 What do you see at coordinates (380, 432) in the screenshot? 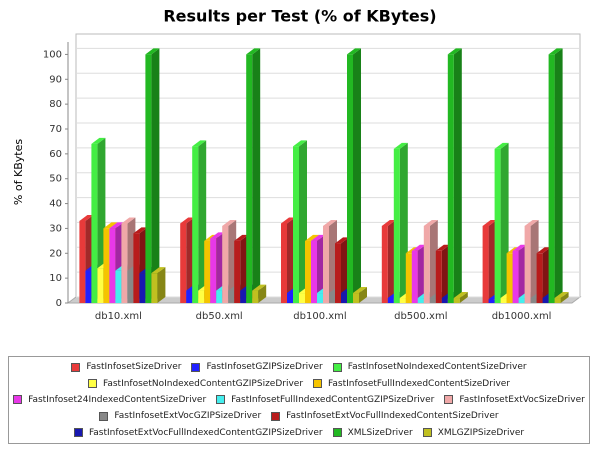
I see `legend-label: XMLSizeDriver` at bounding box center [380, 432].